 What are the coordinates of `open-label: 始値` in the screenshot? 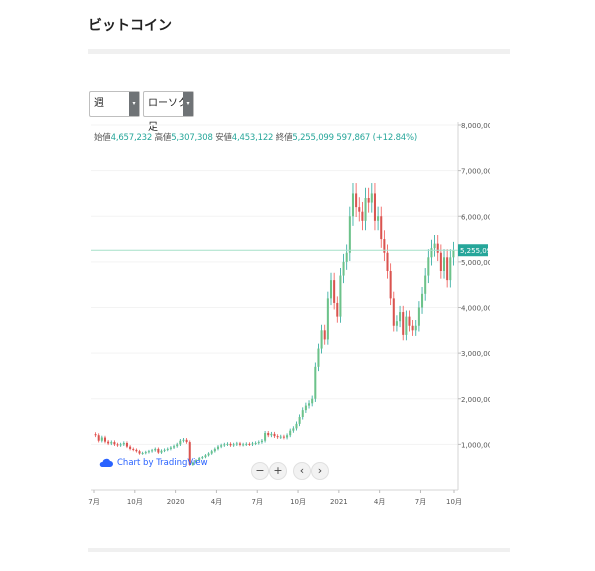 It's located at (102, 138).